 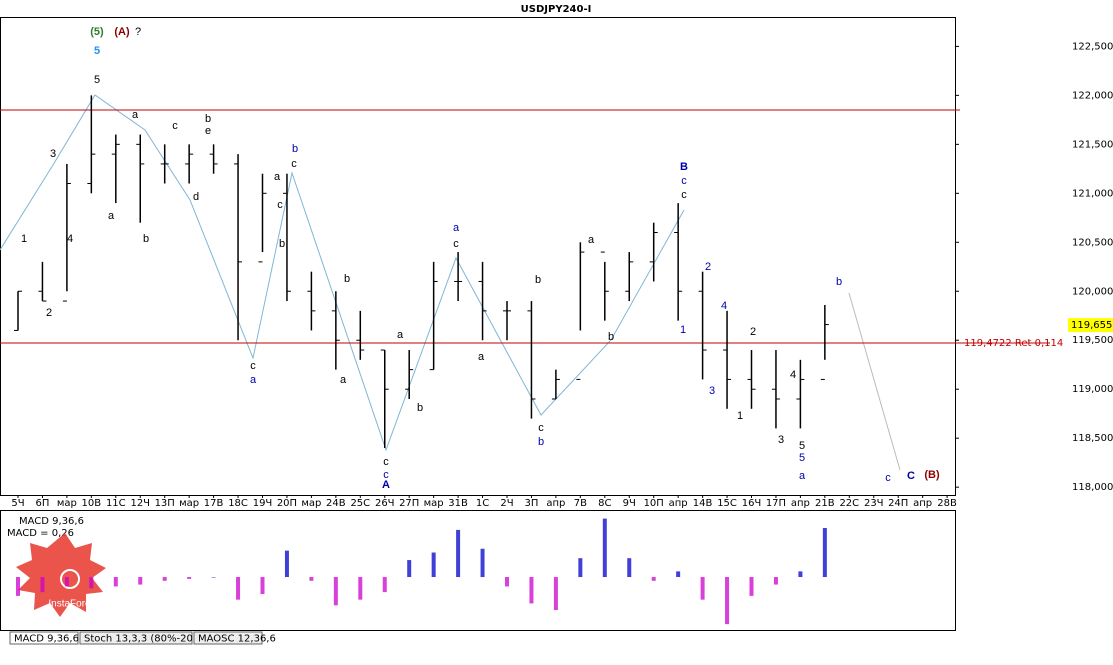 What do you see at coordinates (506, 503) in the screenshot?
I see `x-tick-label: 2Ч` at bounding box center [506, 503].